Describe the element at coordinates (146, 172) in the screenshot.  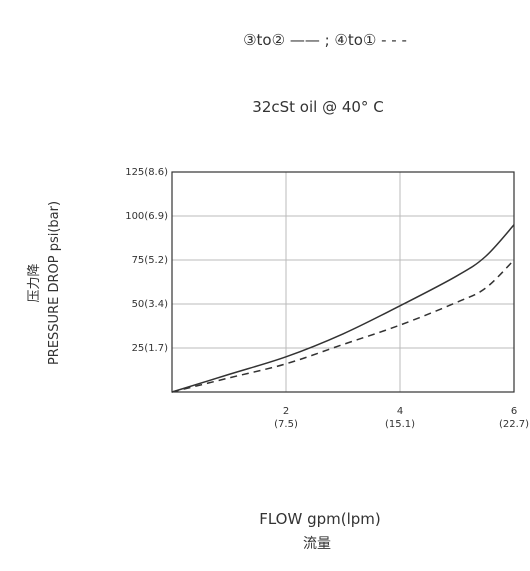
I see `y-tick-label: 125(8.6)` at that location.